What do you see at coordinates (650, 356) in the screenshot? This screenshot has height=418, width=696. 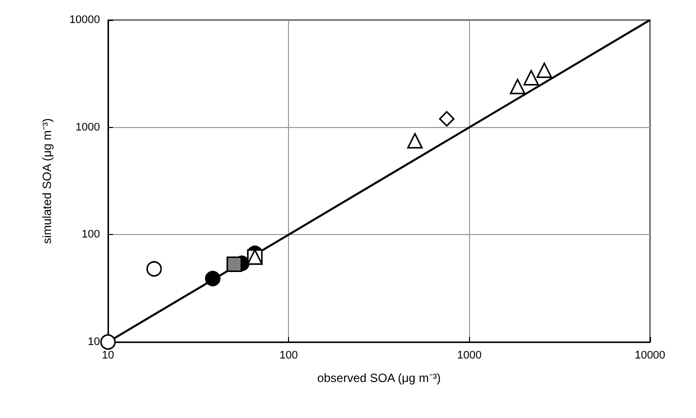 I see `x-tick-label: 10000` at bounding box center [650, 356].